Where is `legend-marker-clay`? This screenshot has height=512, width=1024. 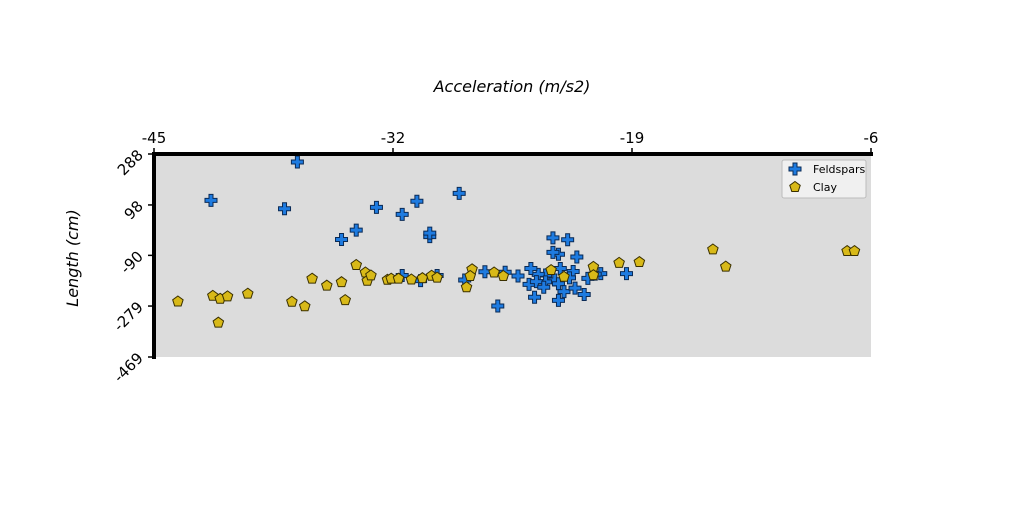 legend-marker-clay is located at coordinates (795, 186).